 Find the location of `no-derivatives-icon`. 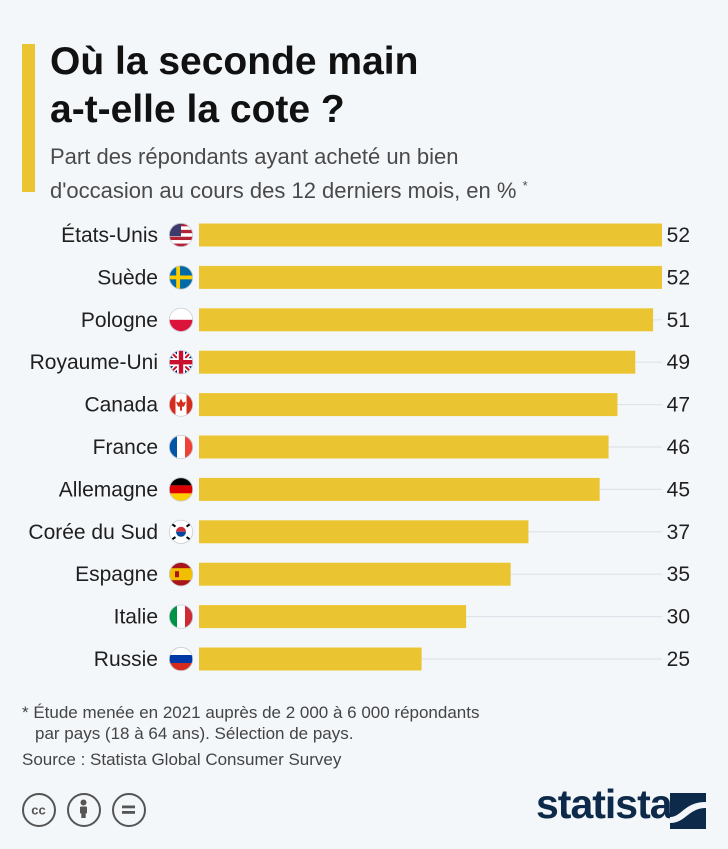

no-derivatives-icon is located at coordinates (129, 810).